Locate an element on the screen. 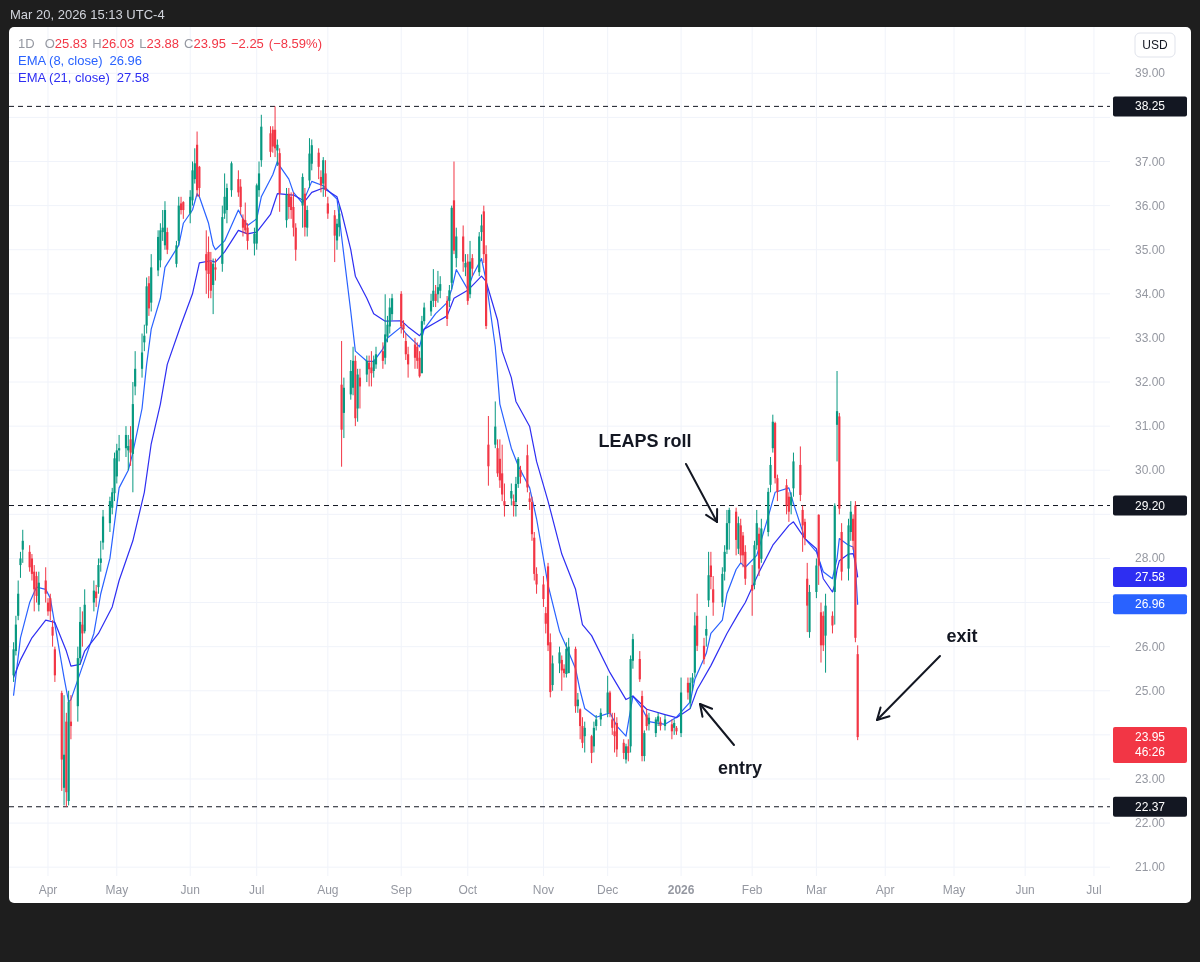 The image size is (1200, 962). y-tick-label: 25.00 is located at coordinates (1150, 690).